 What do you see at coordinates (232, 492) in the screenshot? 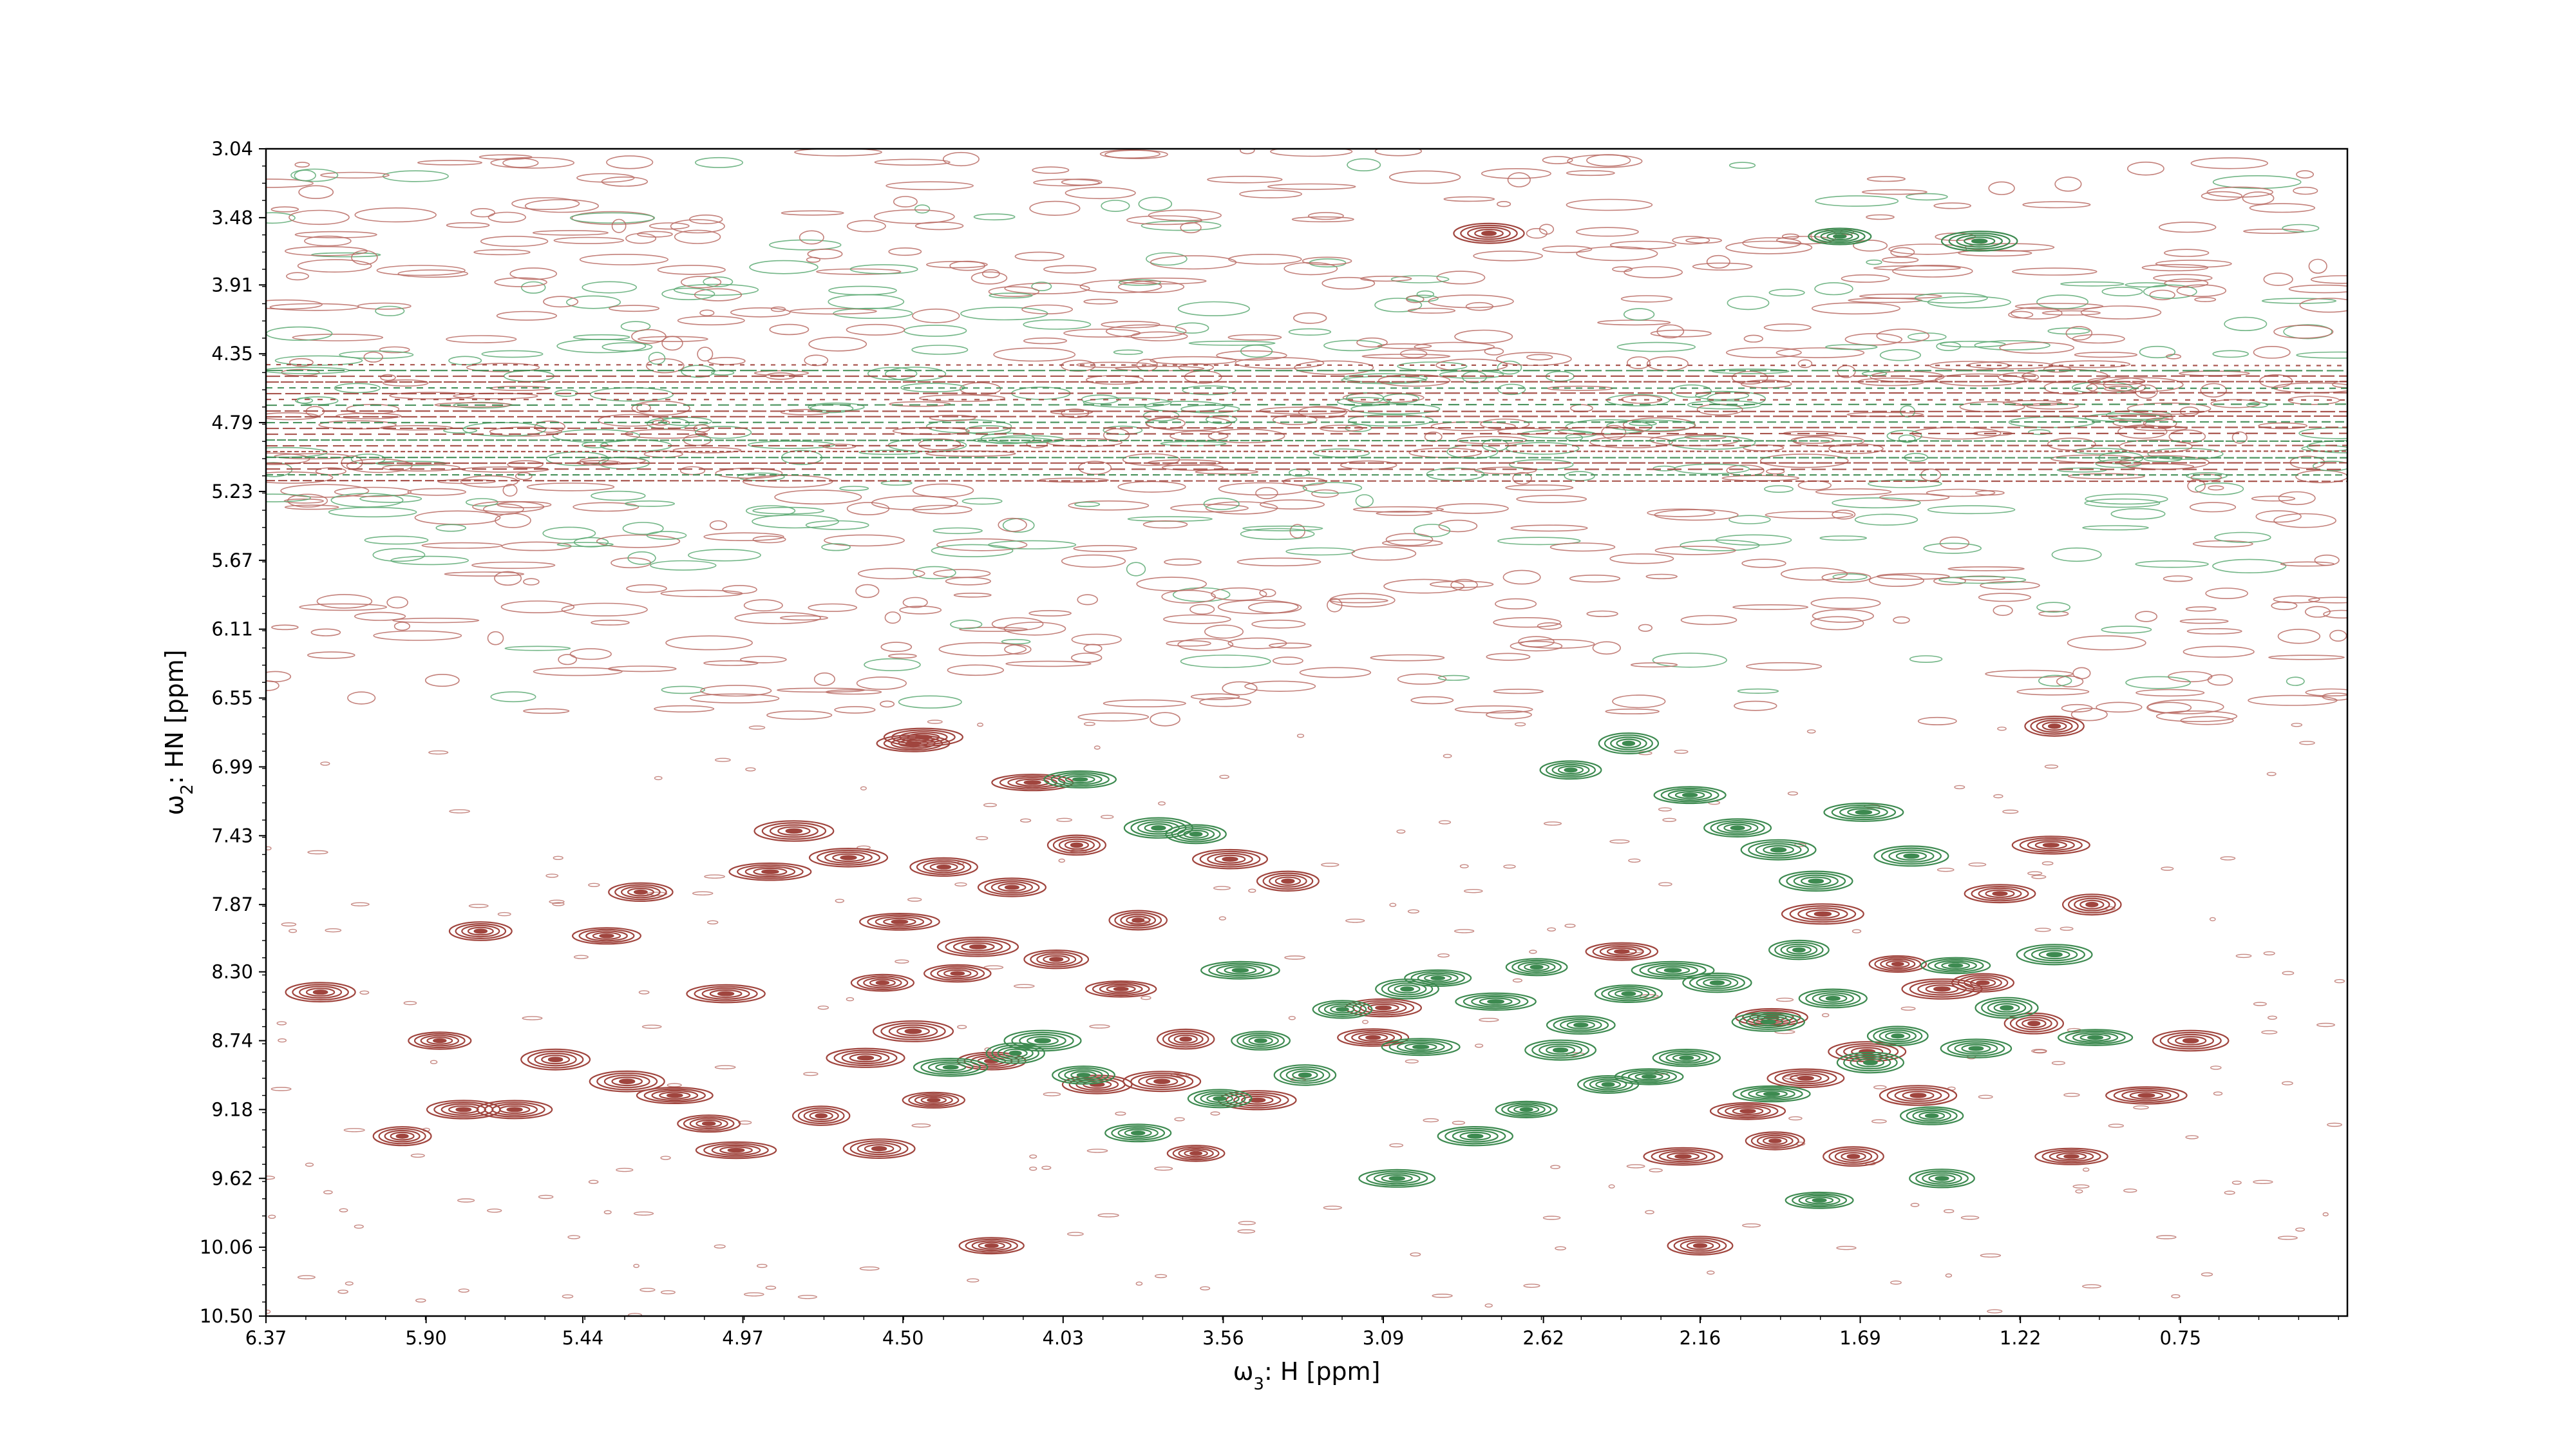
I see `y-tick-label: 5.23` at bounding box center [232, 492].